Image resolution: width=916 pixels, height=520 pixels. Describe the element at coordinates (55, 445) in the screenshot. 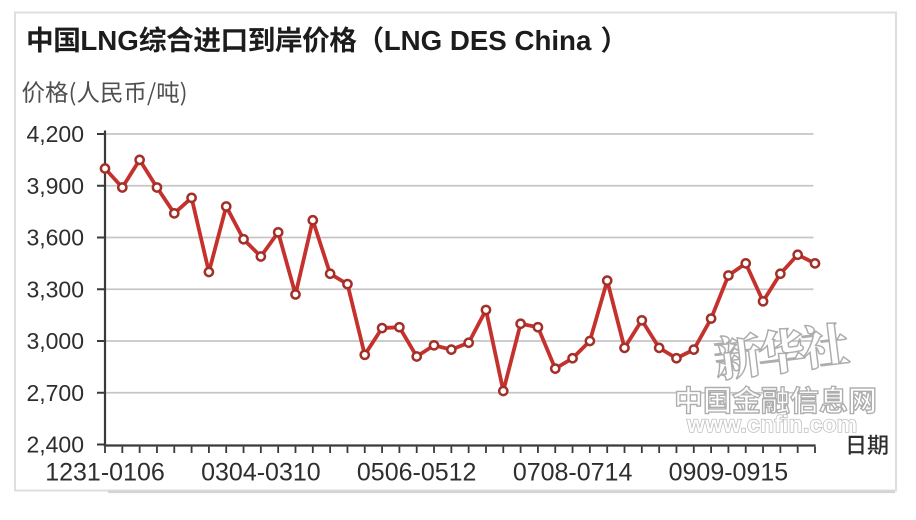

I see `svg-text: 2,400` at that location.